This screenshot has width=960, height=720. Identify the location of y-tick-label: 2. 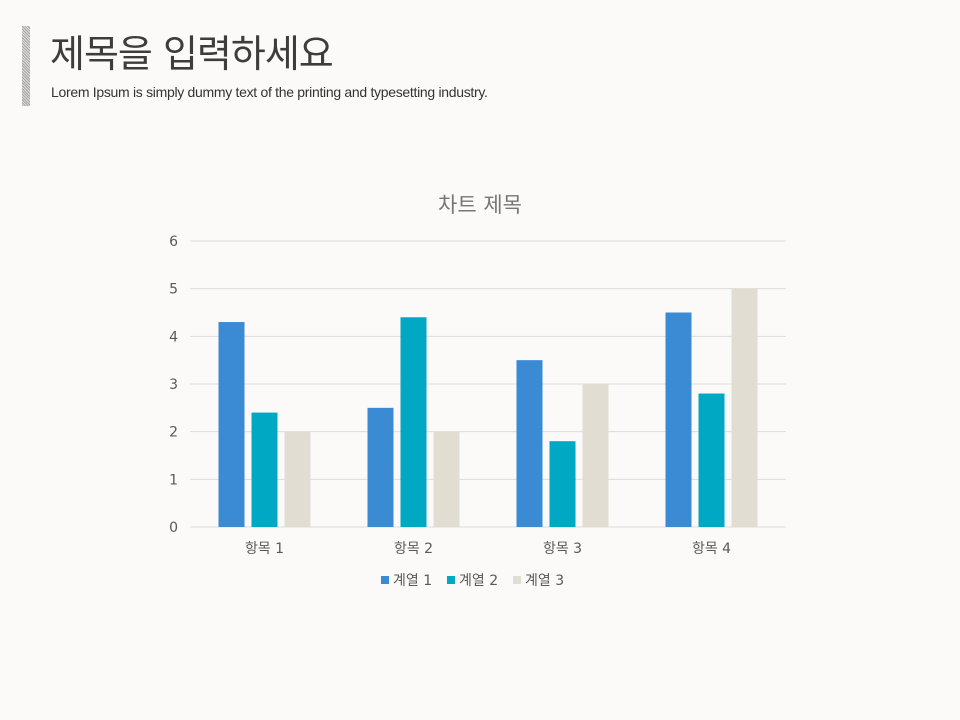
(173, 433).